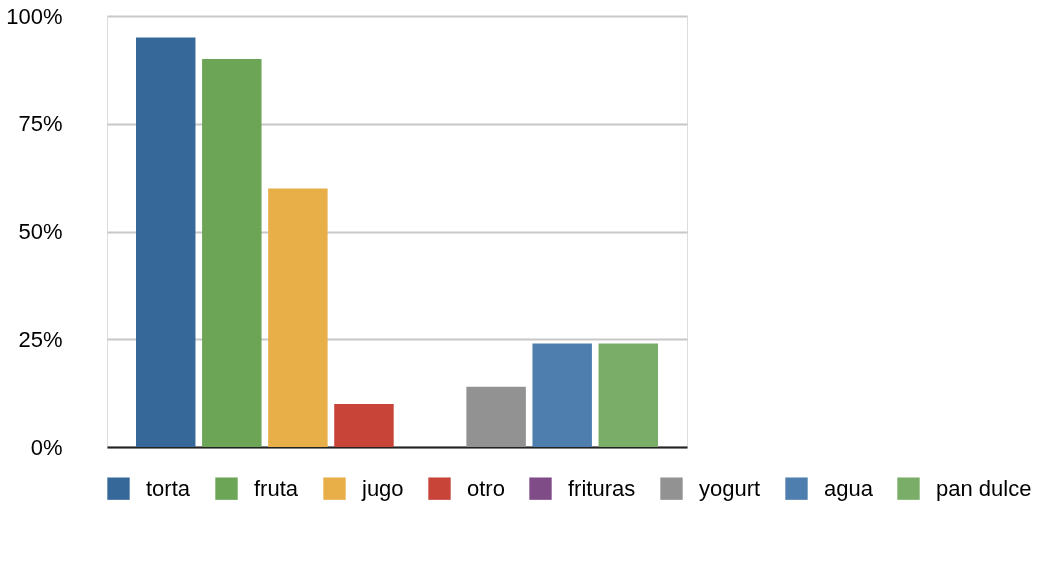 This screenshot has height=562, width=1047. I want to click on legend-label: frituras, so click(602, 488).